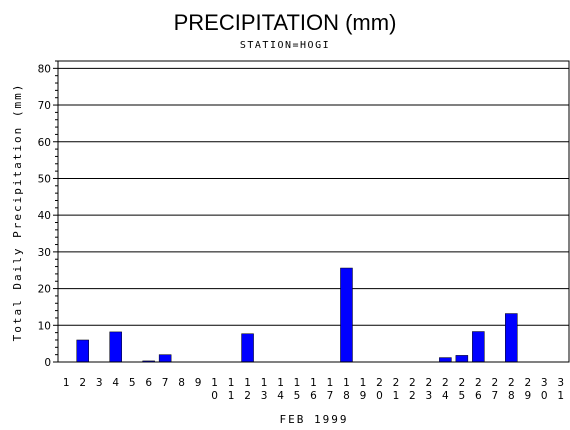 The width and height of the screenshot is (570, 430). What do you see at coordinates (44, 179) in the screenshot?
I see `y-tick-label: 50` at bounding box center [44, 179].